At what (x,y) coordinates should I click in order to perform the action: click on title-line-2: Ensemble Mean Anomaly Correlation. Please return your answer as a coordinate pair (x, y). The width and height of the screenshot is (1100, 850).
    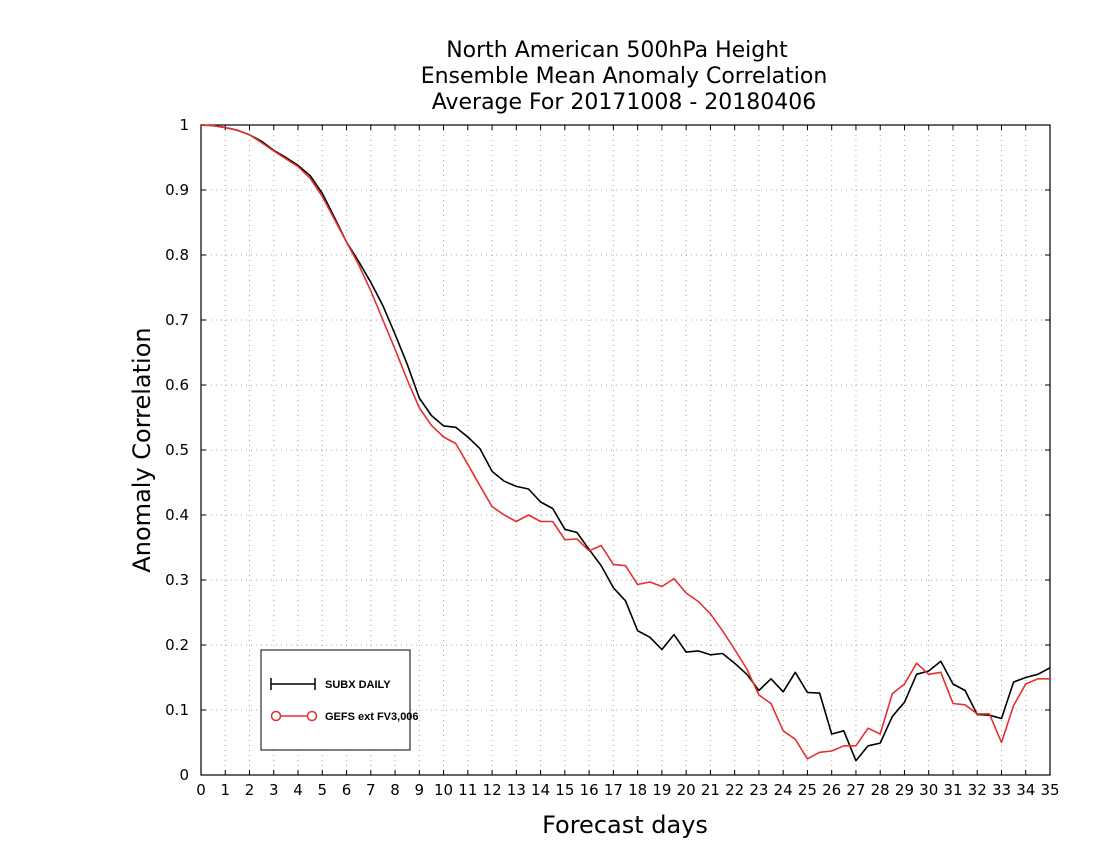
    Looking at the image, I should click on (624, 76).